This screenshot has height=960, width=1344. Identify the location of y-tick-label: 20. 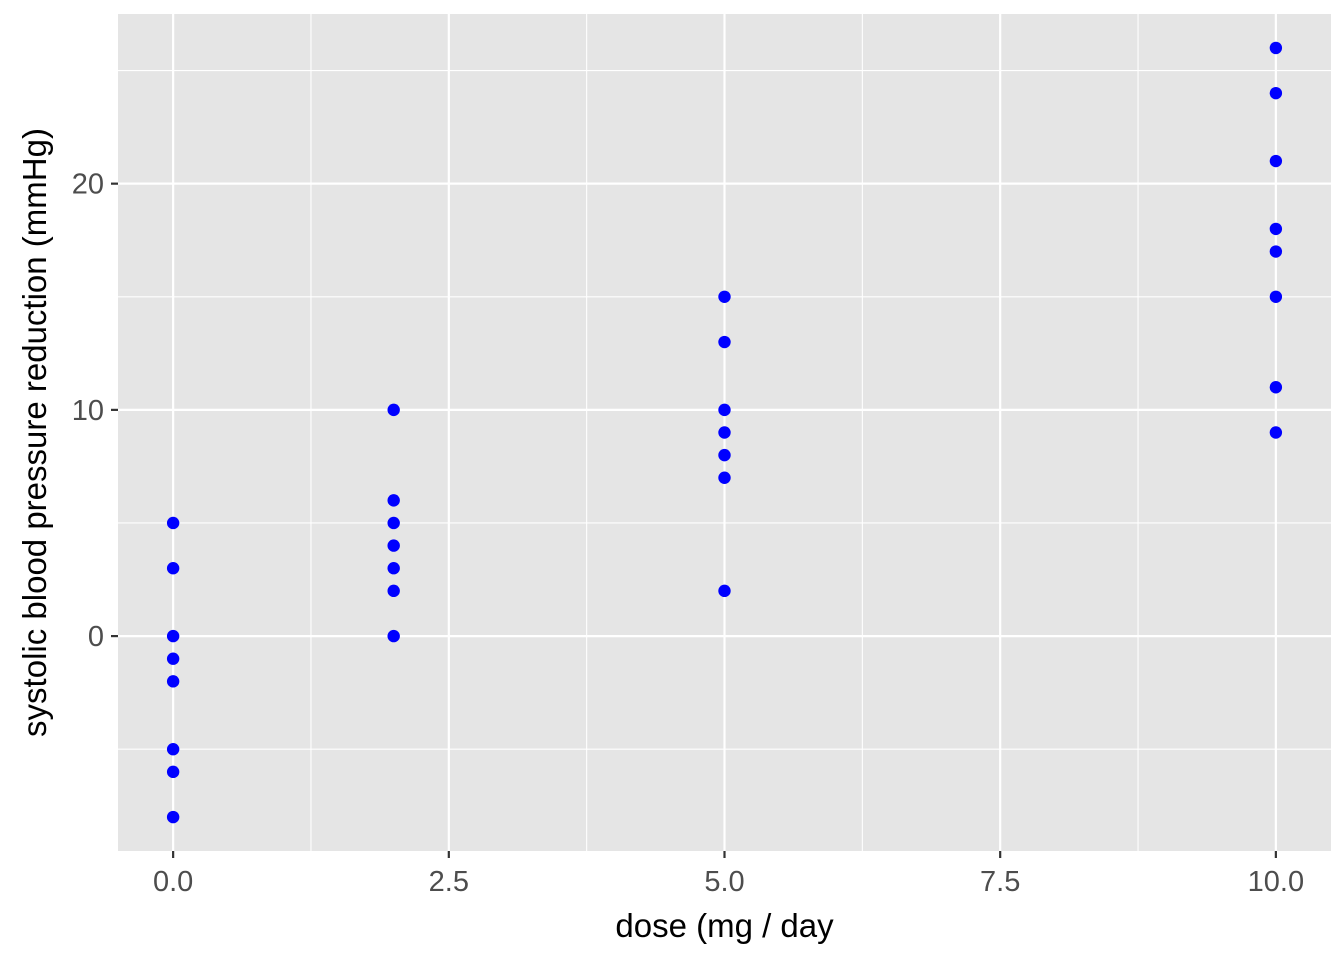
(88, 185).